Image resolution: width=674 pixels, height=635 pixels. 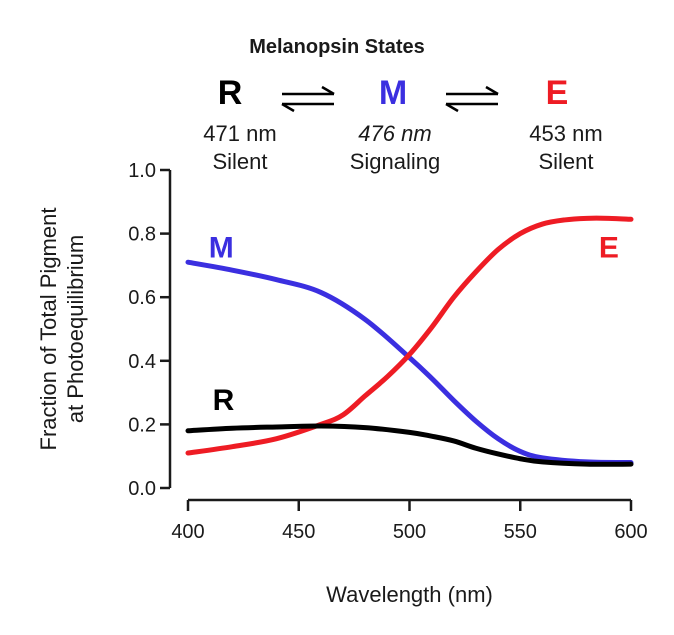 I want to click on series-r-line, so click(x=409, y=445).